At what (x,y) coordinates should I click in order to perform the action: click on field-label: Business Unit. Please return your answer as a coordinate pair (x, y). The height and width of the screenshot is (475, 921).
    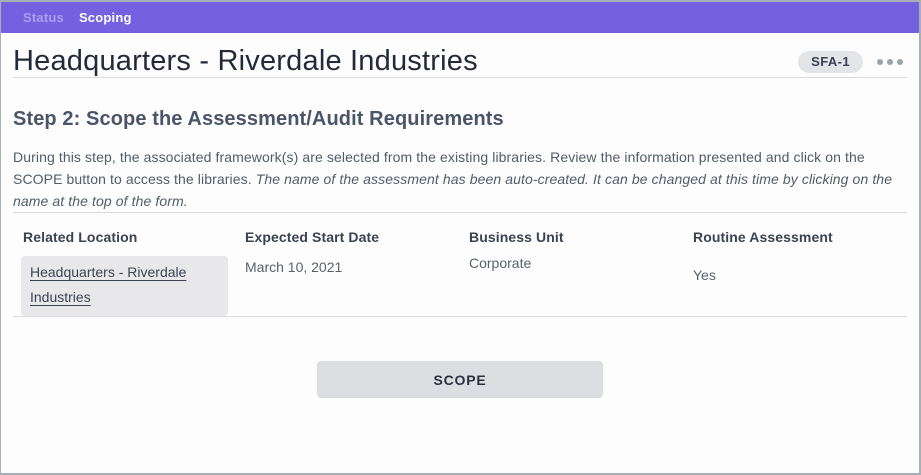
    Looking at the image, I should click on (516, 237).